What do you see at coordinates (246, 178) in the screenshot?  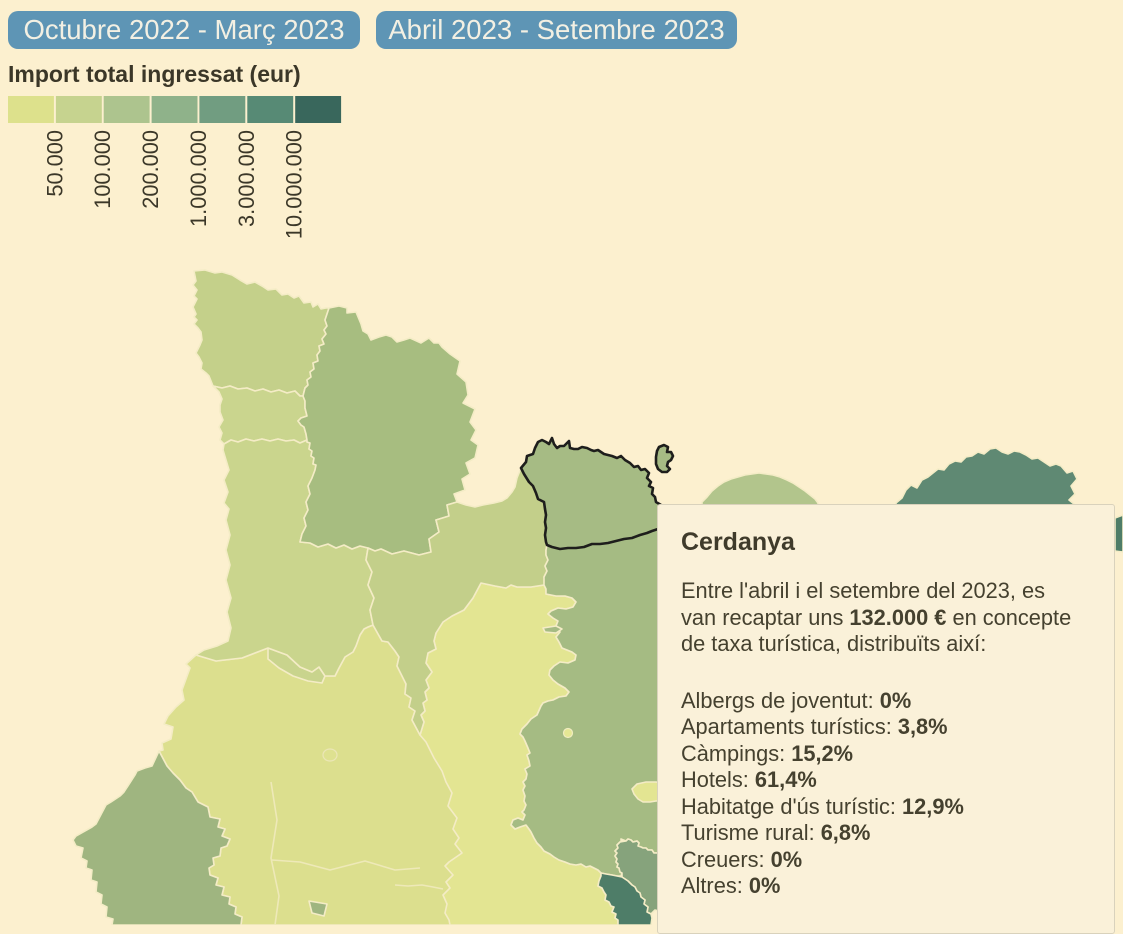 I see `svg-text: 3.000.000` at bounding box center [246, 178].